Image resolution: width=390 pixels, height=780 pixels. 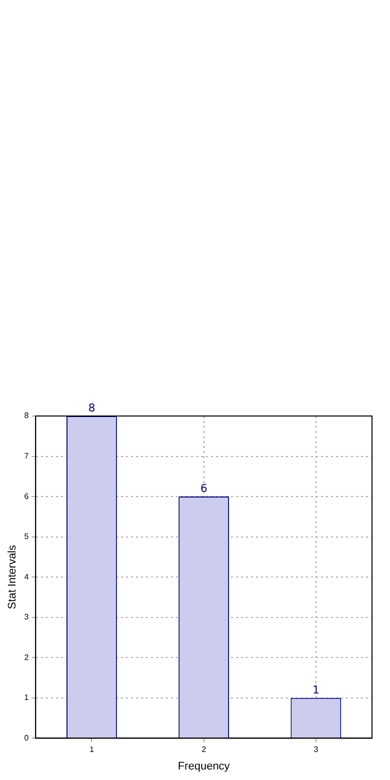 What do you see at coordinates (27, 697) in the screenshot?
I see `y-tick-label: 1` at bounding box center [27, 697].